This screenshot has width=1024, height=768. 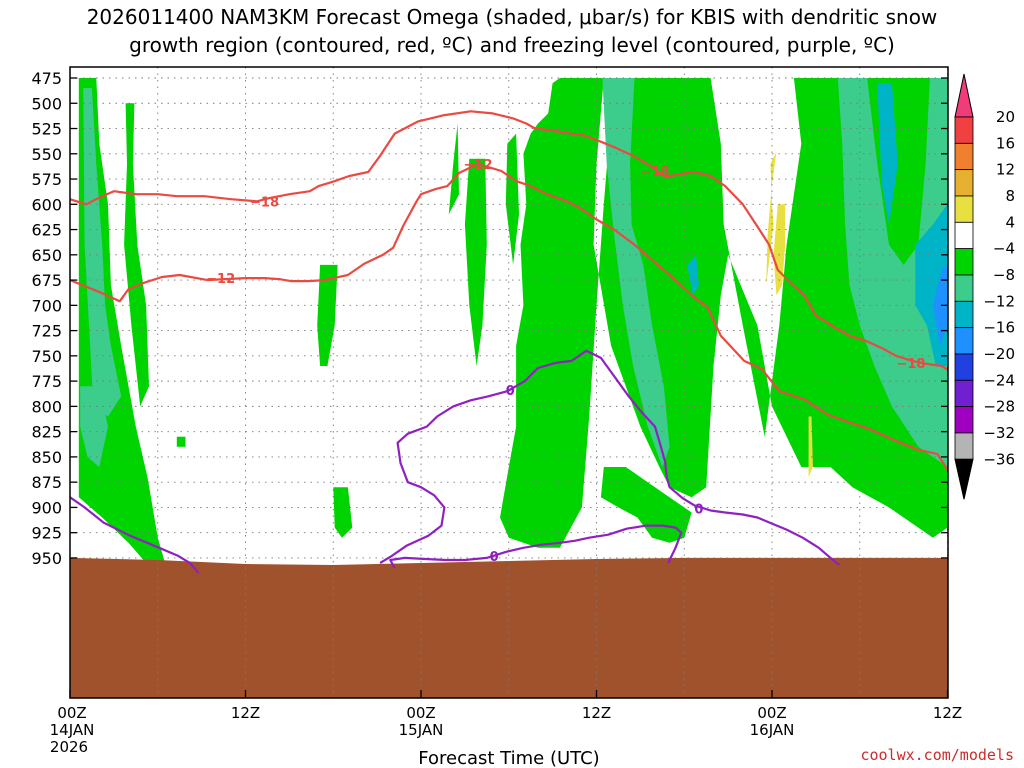 What do you see at coordinates (72, 730) in the screenshot?
I see `x-tick-date-label: 14JAN` at bounding box center [72, 730].